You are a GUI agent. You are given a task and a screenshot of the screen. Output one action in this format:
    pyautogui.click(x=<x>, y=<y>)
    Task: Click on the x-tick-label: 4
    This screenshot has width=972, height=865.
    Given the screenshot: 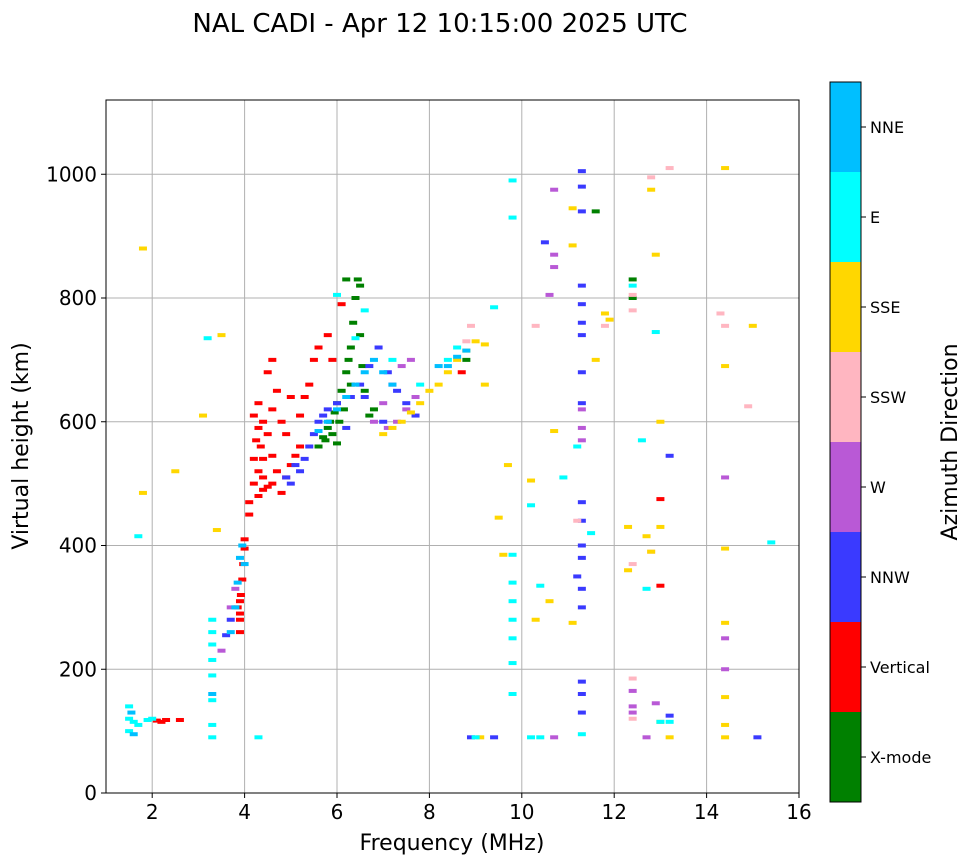 What is the action you would take?
    pyautogui.click(x=244, y=812)
    